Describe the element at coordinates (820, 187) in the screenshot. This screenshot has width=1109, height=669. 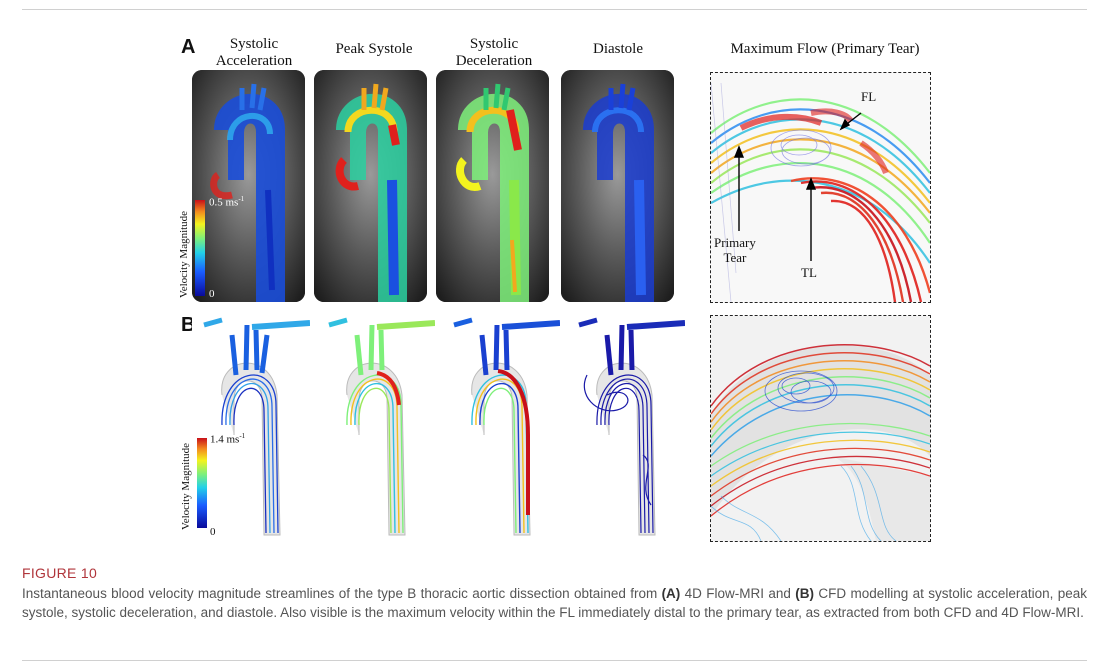
I see `mri-max-flow-zoom: FL Primary Tear TL` at that location.